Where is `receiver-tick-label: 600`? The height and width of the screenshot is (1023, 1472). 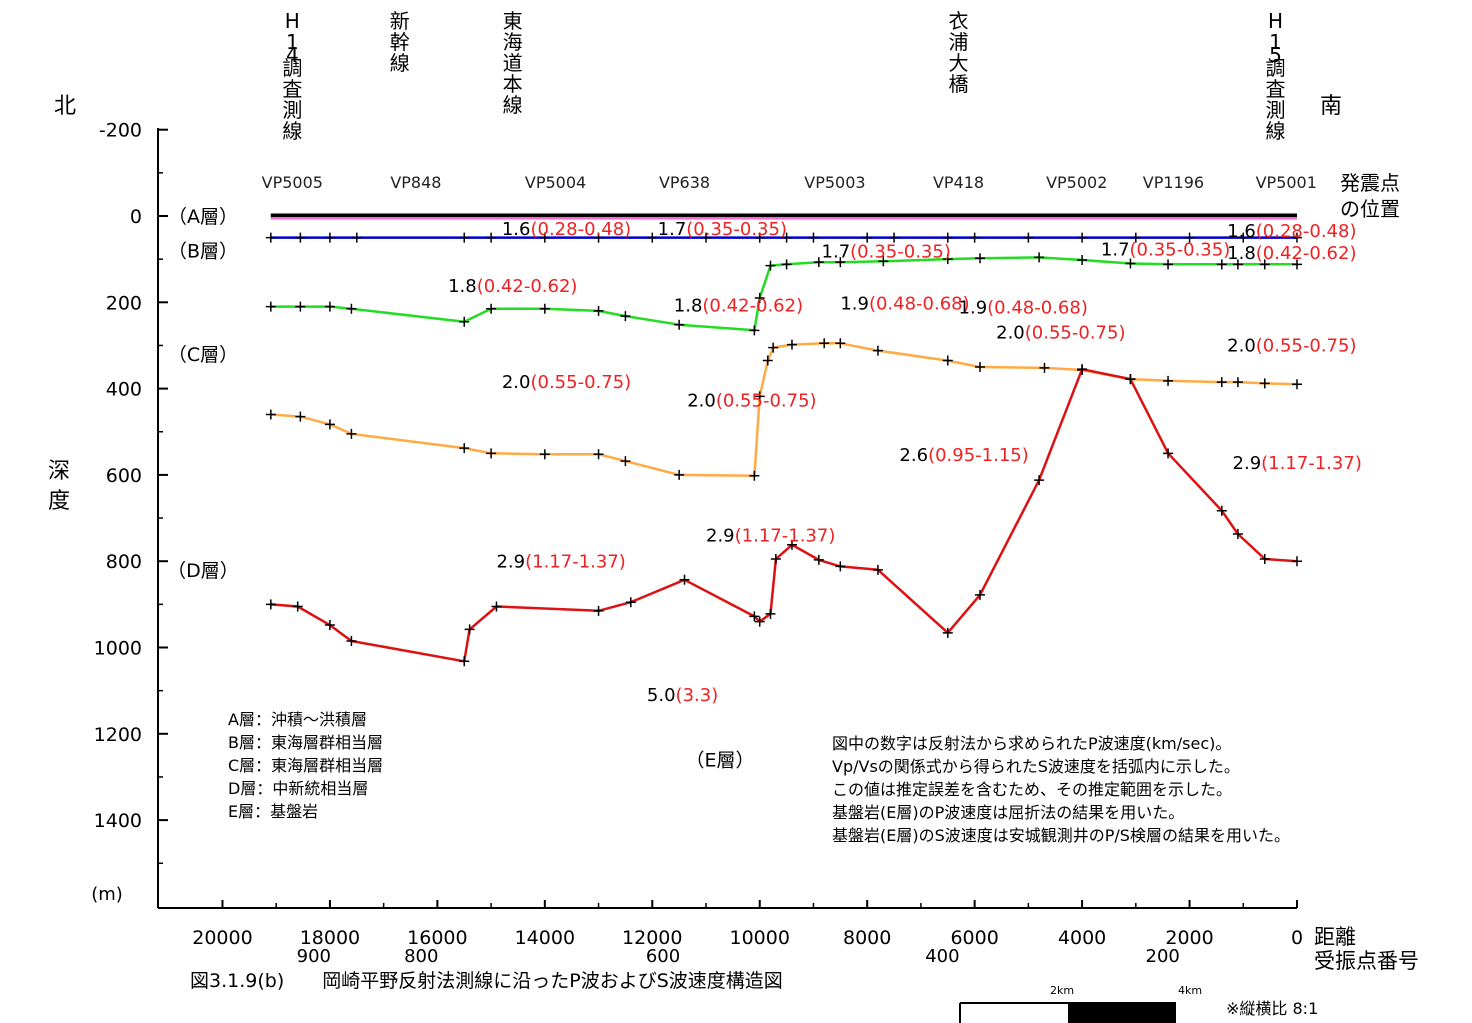
receiver-tick-label: 600 is located at coordinates (663, 956).